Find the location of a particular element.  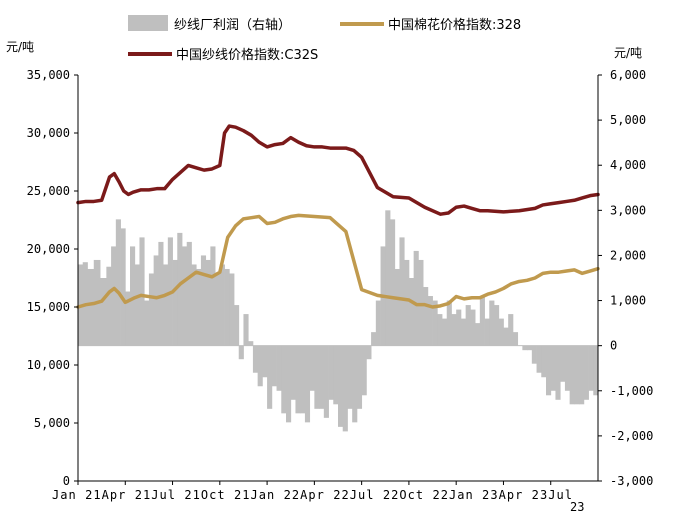

right-tick-label: 1,000 is located at coordinates (628, 301).